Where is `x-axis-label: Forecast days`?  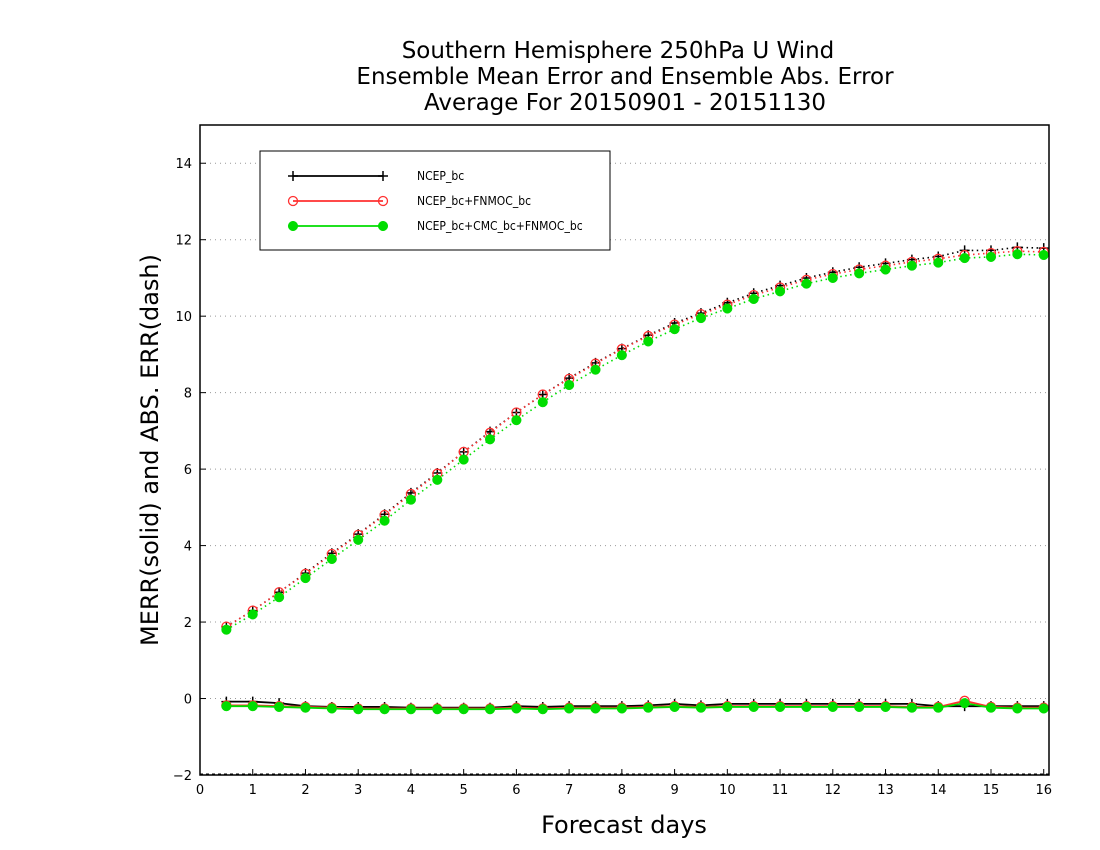
x-axis-label: Forecast days is located at coordinates (624, 825).